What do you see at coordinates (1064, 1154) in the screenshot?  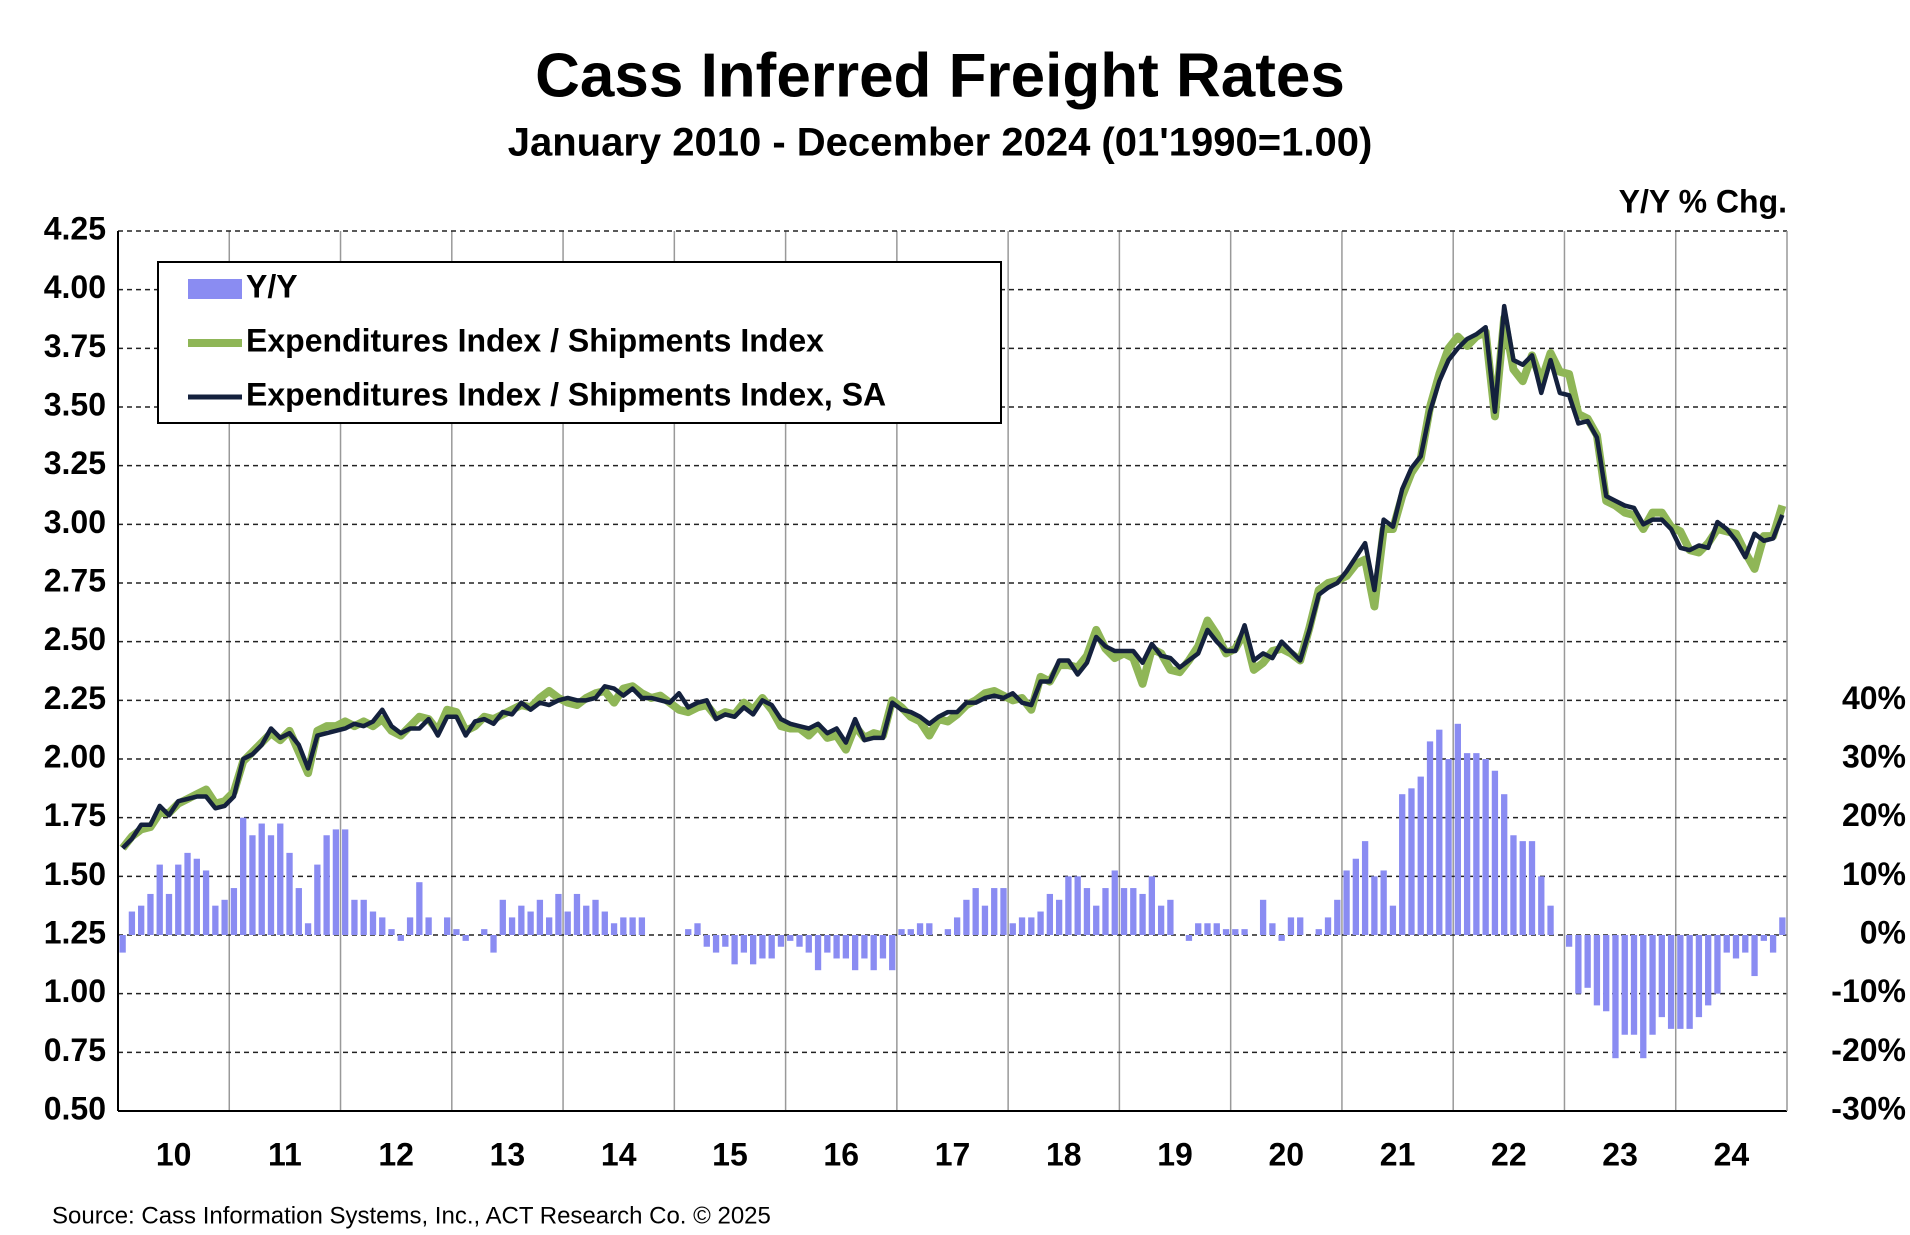 I see `x-tick-label: 18` at bounding box center [1064, 1154].